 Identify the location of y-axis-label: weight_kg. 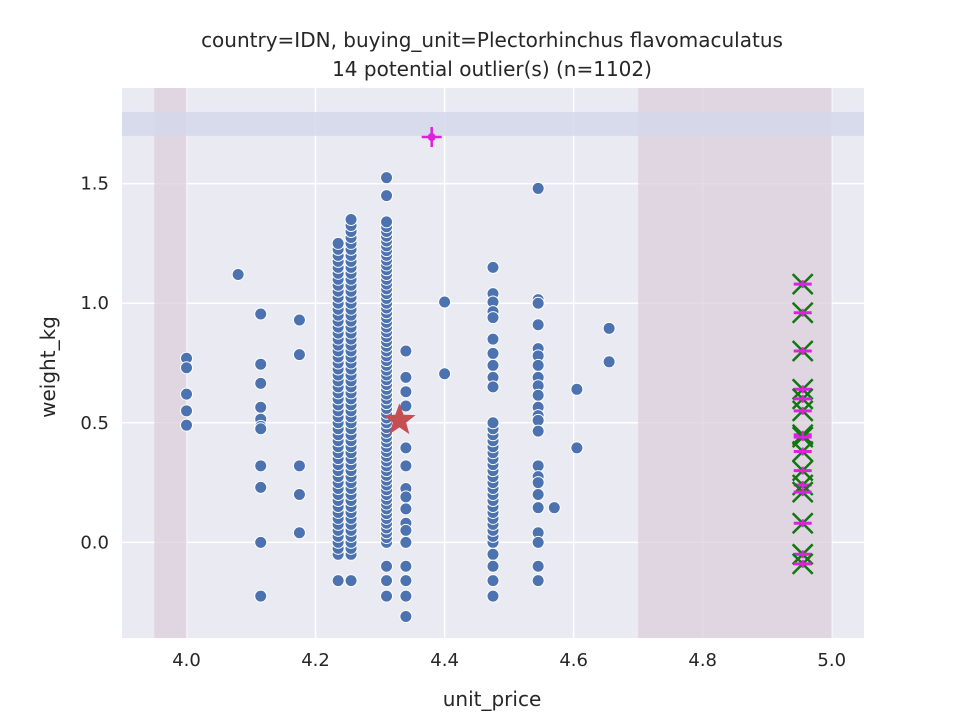
(48, 367).